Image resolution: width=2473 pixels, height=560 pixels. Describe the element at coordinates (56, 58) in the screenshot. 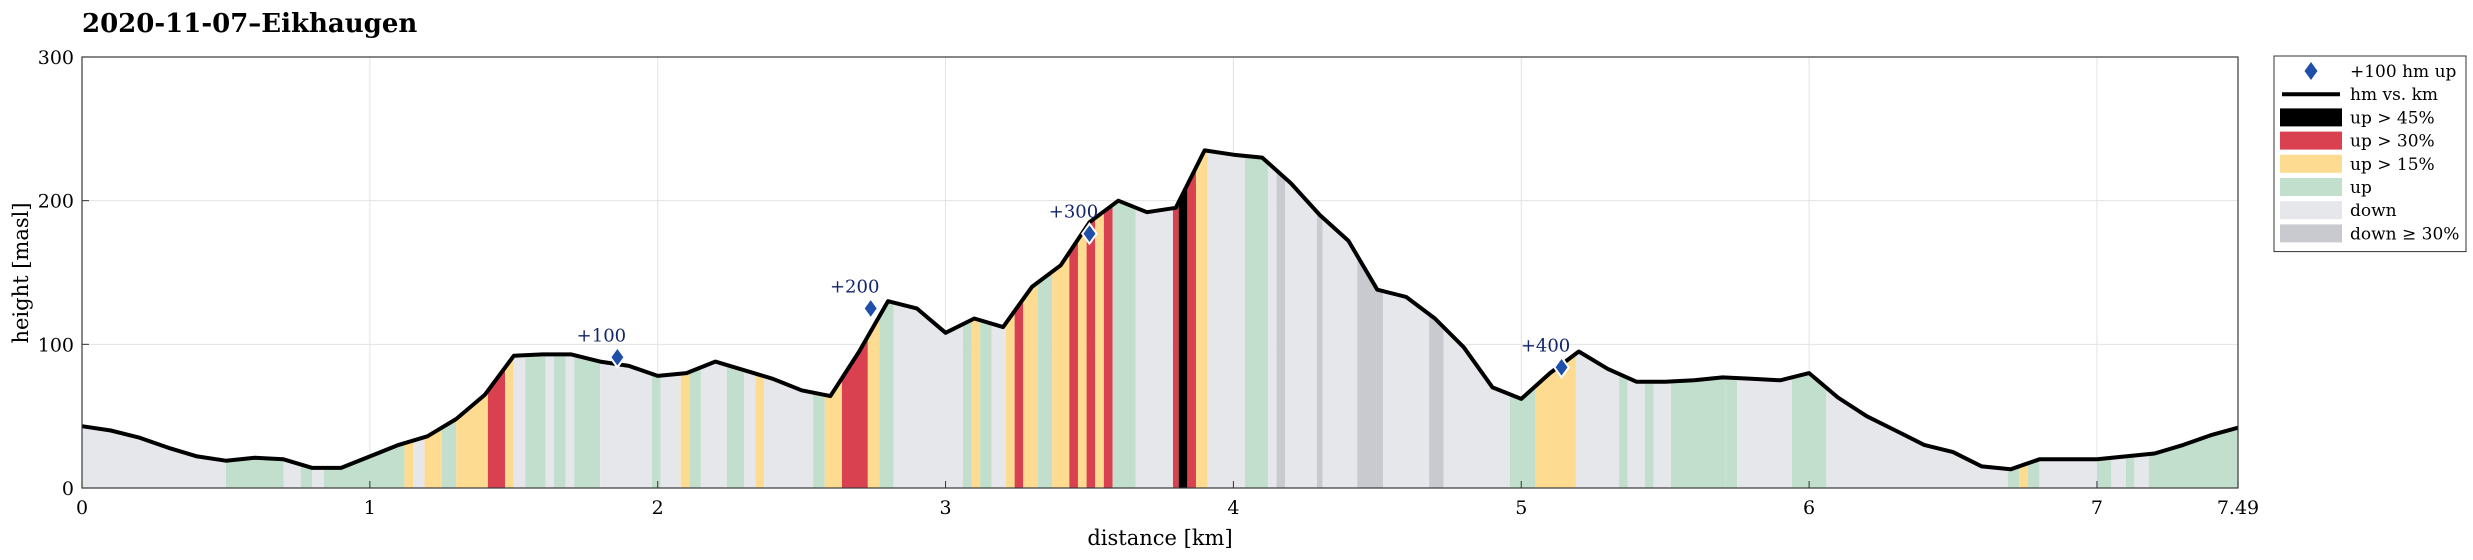

I see `y-tick-label: 300` at that location.